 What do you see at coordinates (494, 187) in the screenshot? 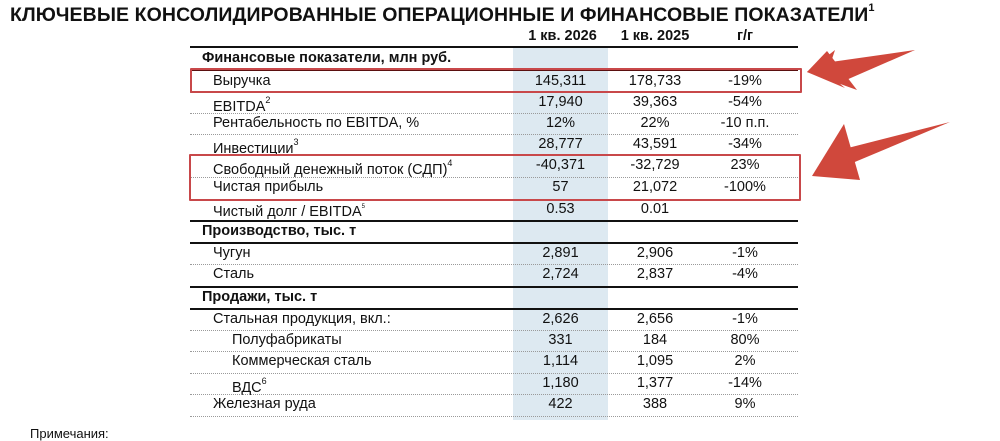
I see `table-row-net-income: Чистая прибыль 57 21,072 -100%` at bounding box center [494, 187].